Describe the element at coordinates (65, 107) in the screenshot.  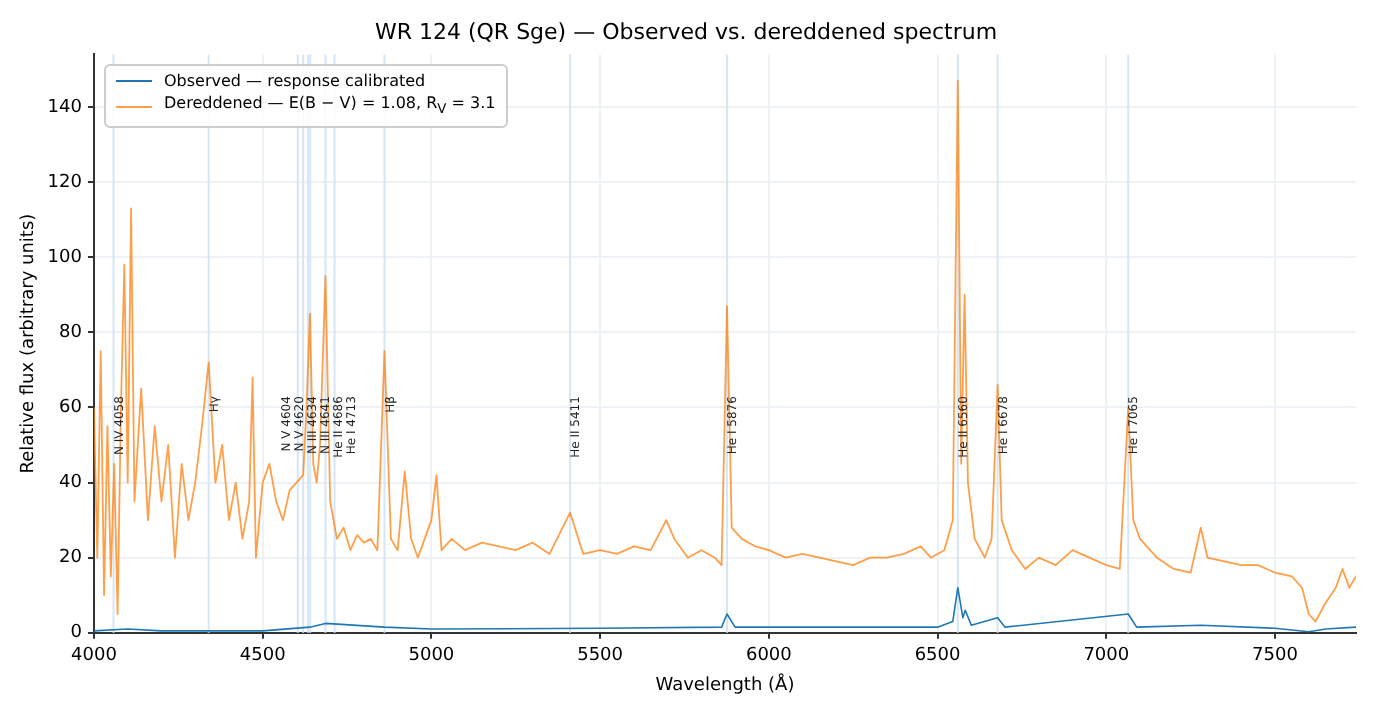
I see `y-tick-label: 140` at that location.